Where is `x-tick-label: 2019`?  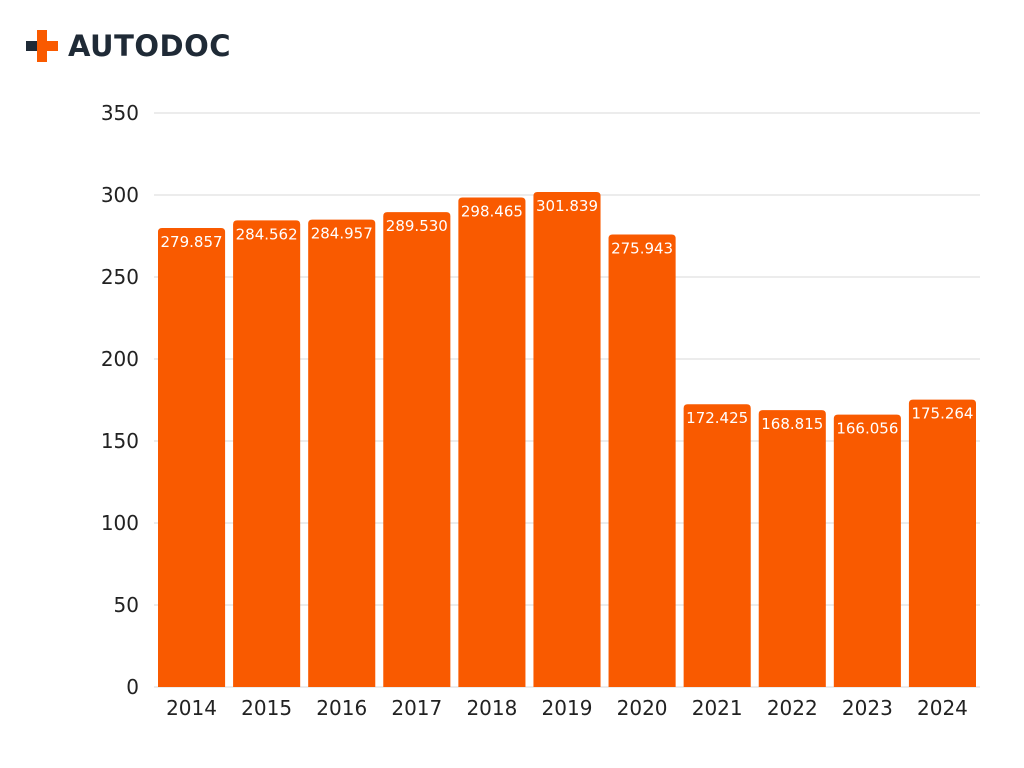
x-tick-label: 2019 is located at coordinates (567, 708).